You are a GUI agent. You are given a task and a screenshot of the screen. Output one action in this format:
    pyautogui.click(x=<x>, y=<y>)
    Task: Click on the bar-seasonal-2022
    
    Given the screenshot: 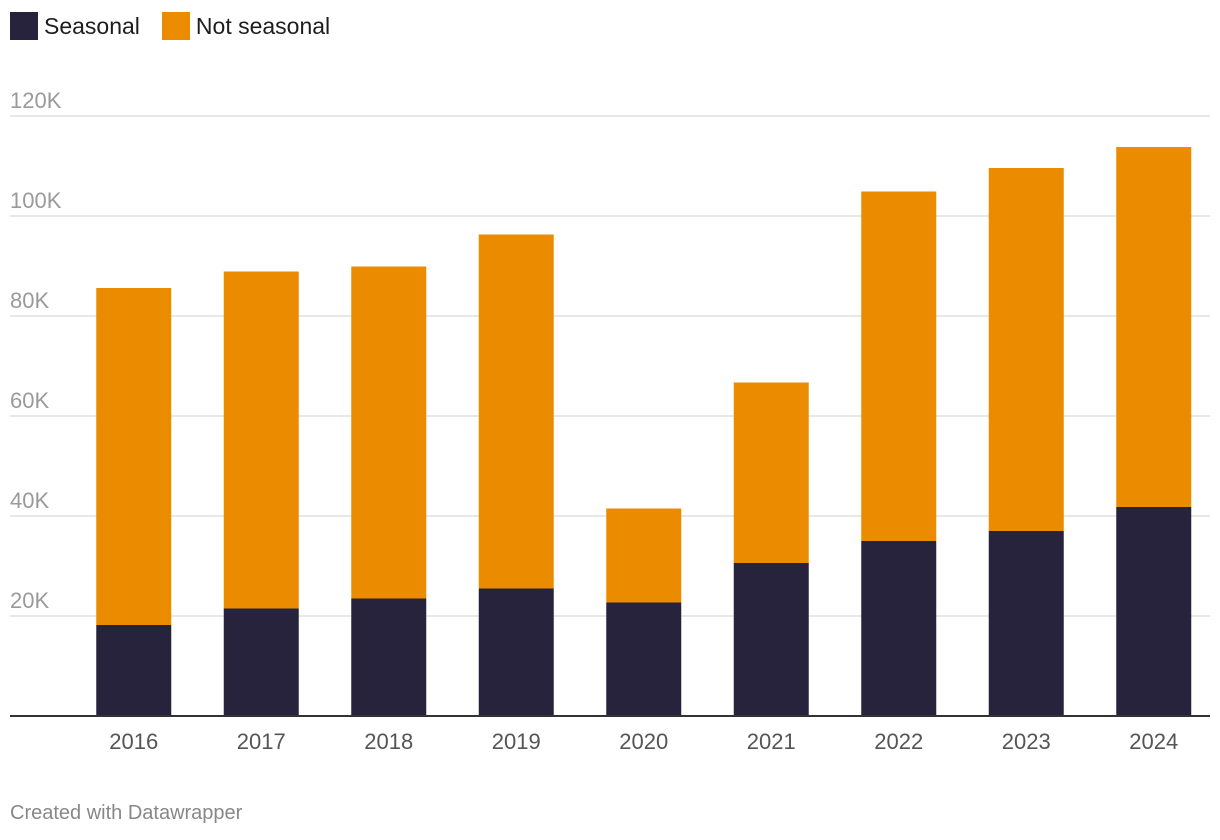 What is the action you would take?
    pyautogui.click(x=899, y=628)
    